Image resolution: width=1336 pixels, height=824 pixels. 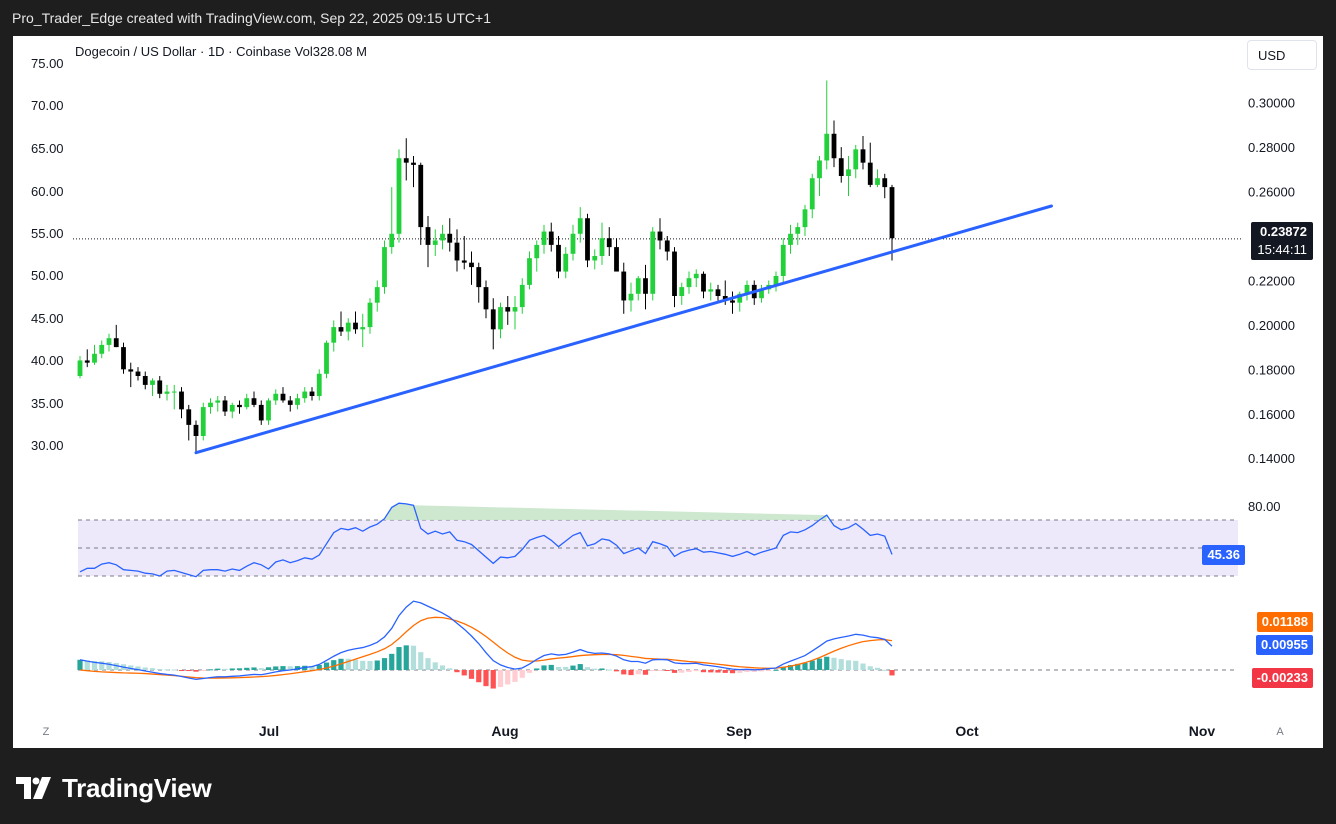 I want to click on auto-scale-button: A, so click(x=1280, y=732).